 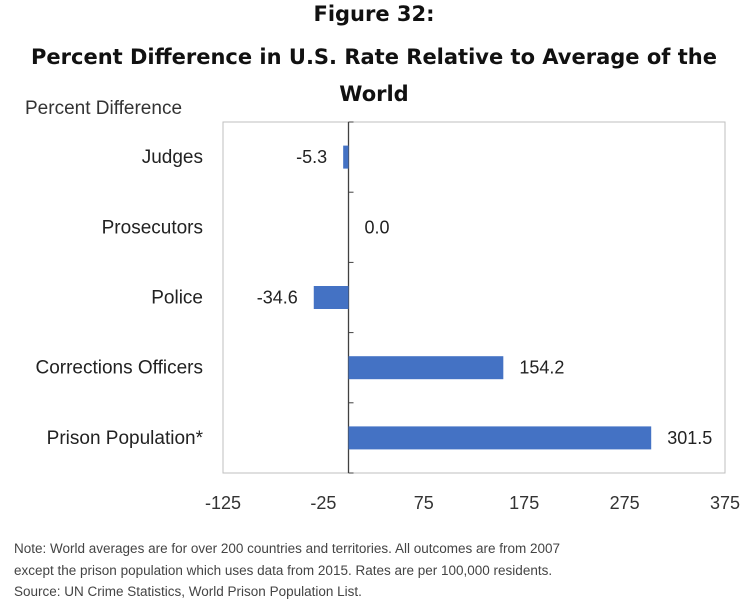 I want to click on x-tick-label: 375, so click(x=725, y=503).